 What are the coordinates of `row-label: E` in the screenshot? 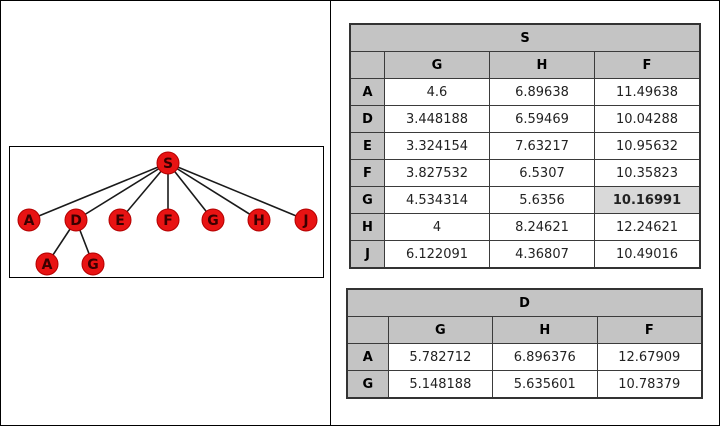 It's located at (367, 146).